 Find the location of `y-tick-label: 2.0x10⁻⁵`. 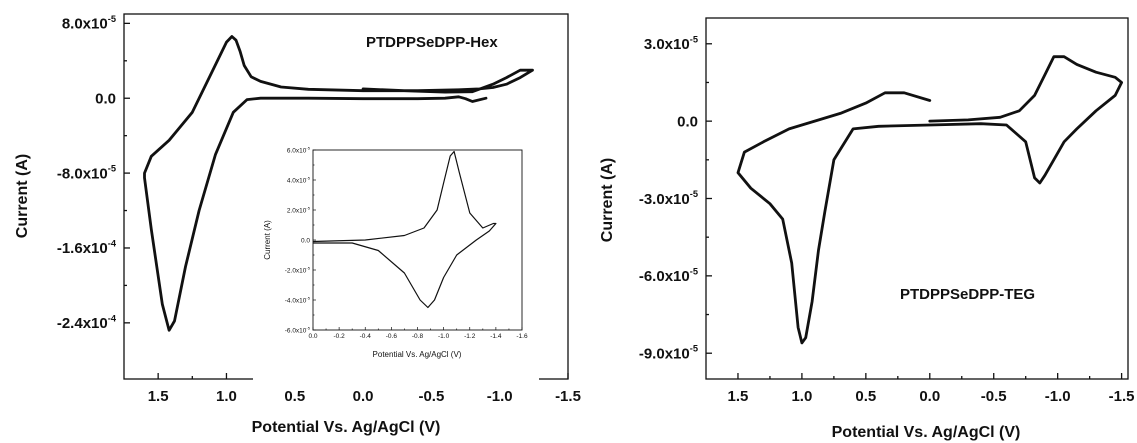

y-tick-label: 2.0x10⁻⁵ is located at coordinates (299, 209).